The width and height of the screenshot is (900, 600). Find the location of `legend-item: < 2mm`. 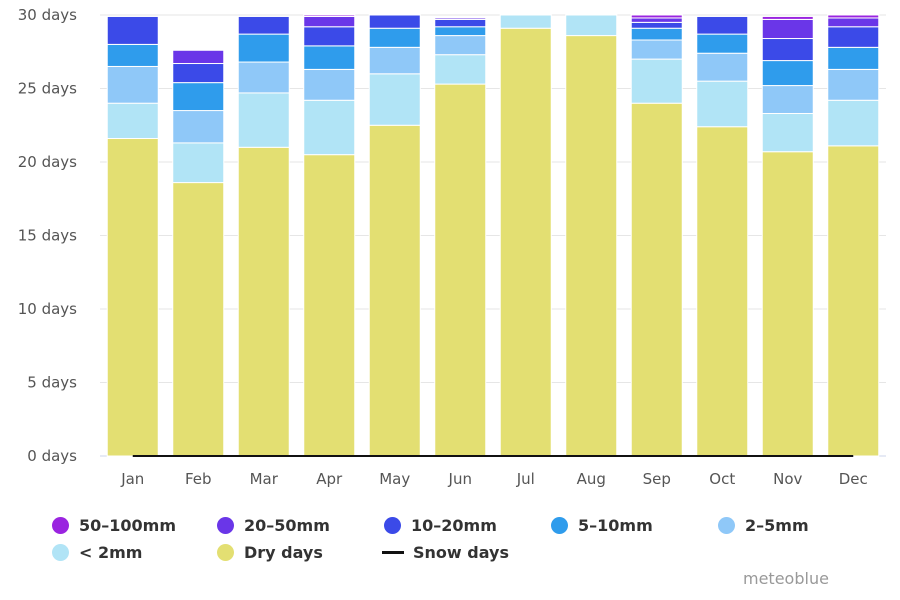

legend-item: < 2mm is located at coordinates (97, 552).